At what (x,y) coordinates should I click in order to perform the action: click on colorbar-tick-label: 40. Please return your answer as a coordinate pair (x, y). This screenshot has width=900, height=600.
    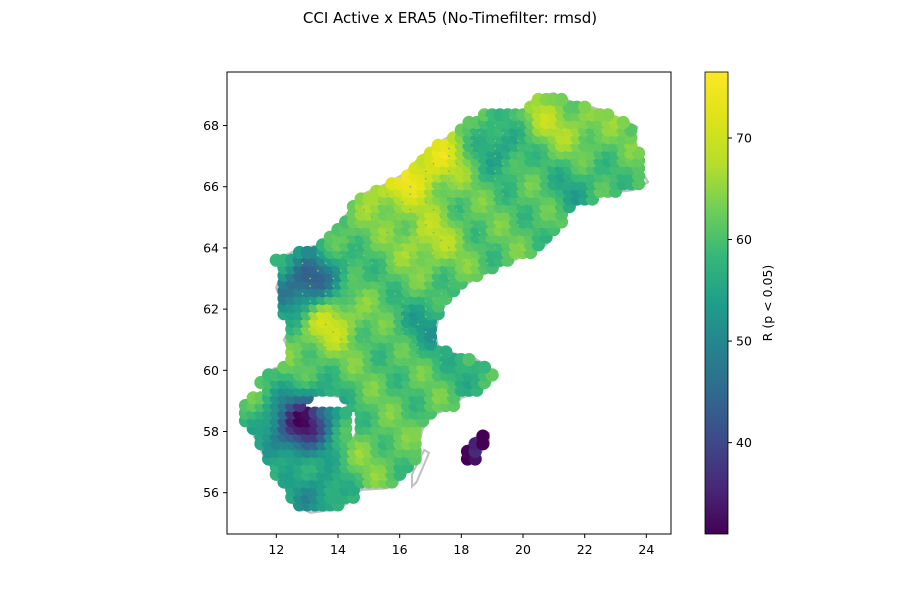
    Looking at the image, I should click on (744, 442).